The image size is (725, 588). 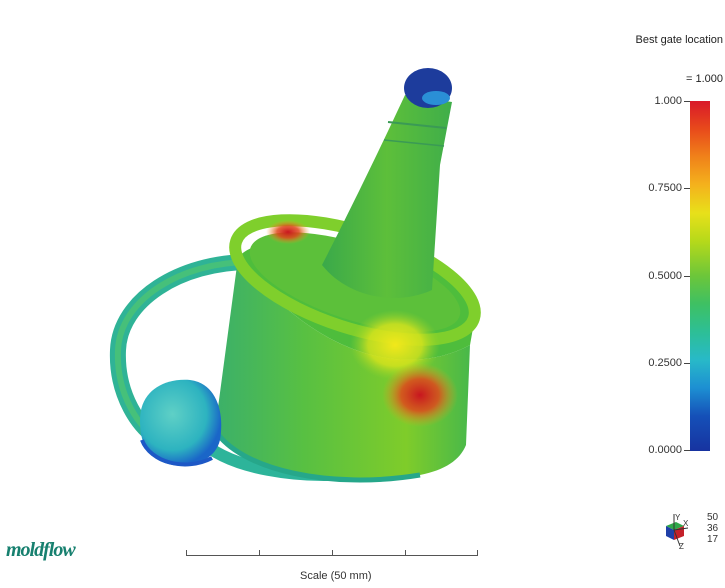 What do you see at coordinates (428, 88) in the screenshot?
I see `spout-tip` at bounding box center [428, 88].